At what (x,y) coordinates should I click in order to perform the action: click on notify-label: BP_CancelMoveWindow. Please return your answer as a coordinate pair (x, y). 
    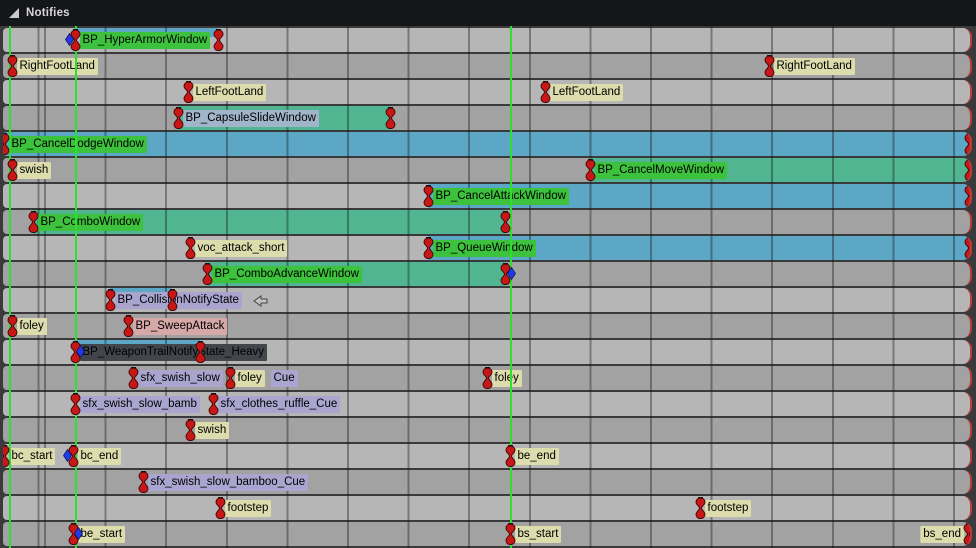
    Looking at the image, I should click on (661, 170).